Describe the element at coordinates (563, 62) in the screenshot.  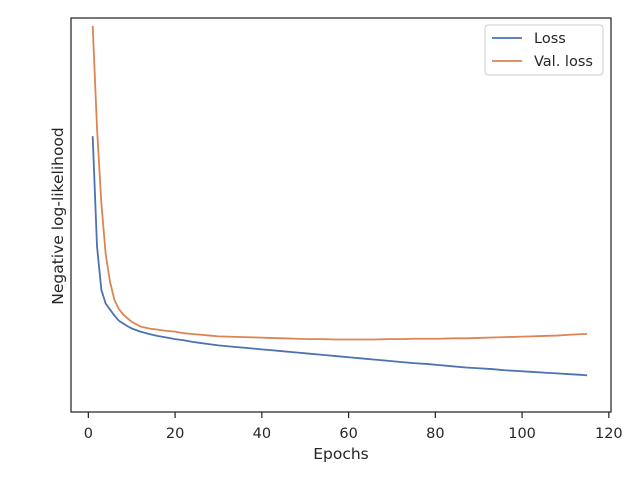
I see `legend-label-val-loss: Val. loss` at that location.